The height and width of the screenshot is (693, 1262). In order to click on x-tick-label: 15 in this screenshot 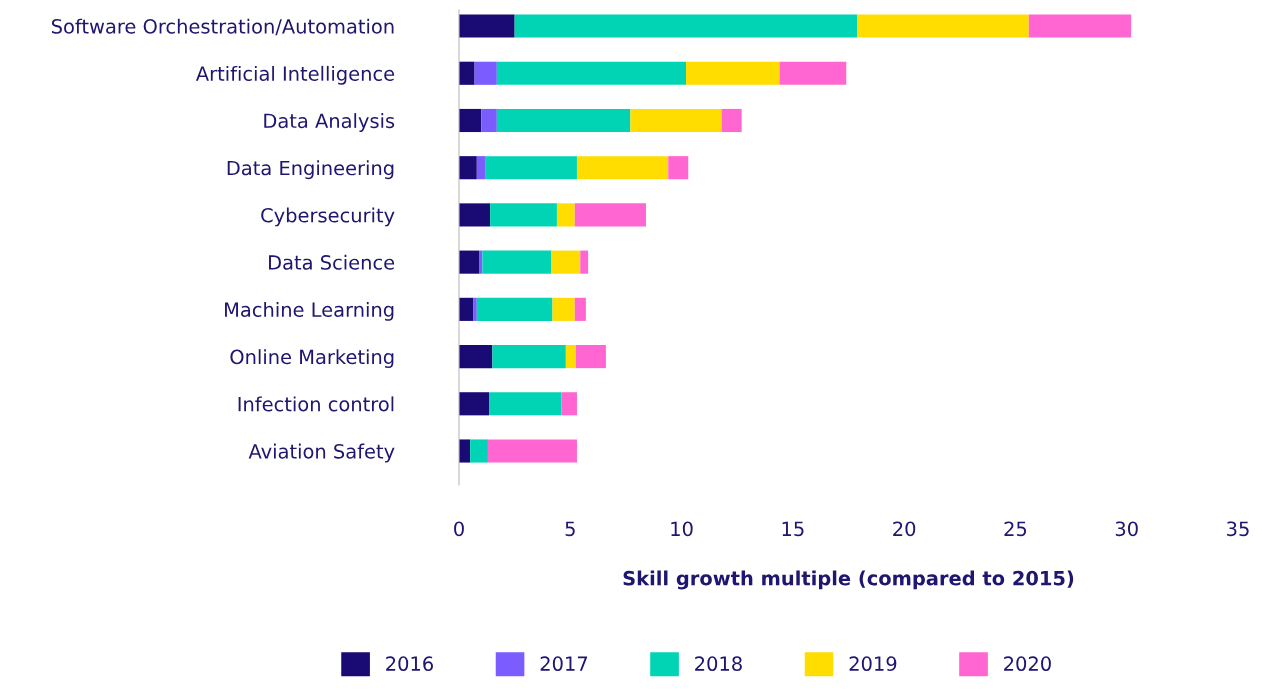, I will do `click(793, 529)`.